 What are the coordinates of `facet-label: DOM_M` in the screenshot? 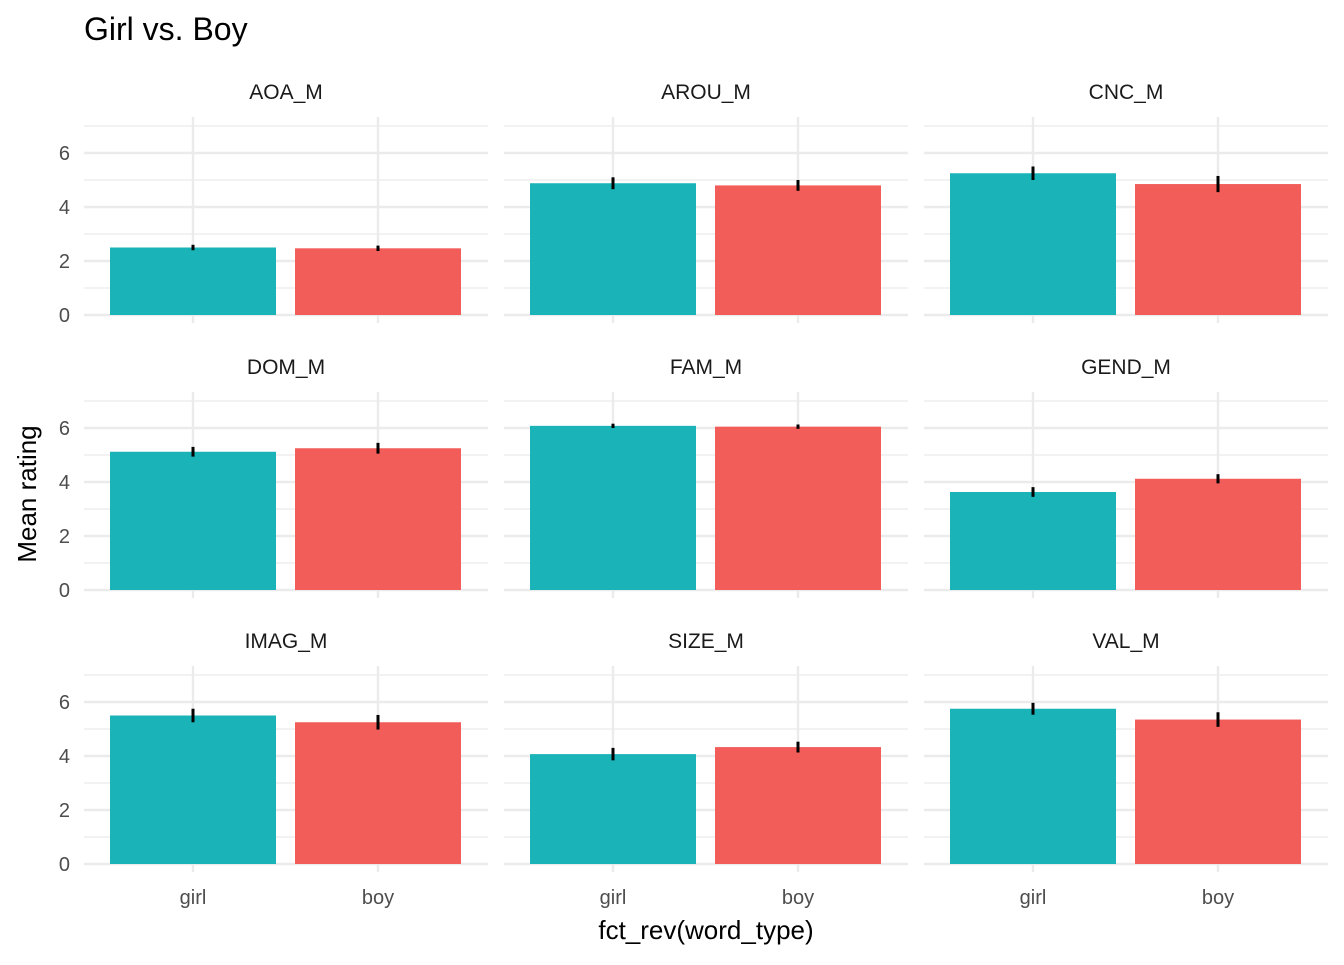 It's located at (286, 367).